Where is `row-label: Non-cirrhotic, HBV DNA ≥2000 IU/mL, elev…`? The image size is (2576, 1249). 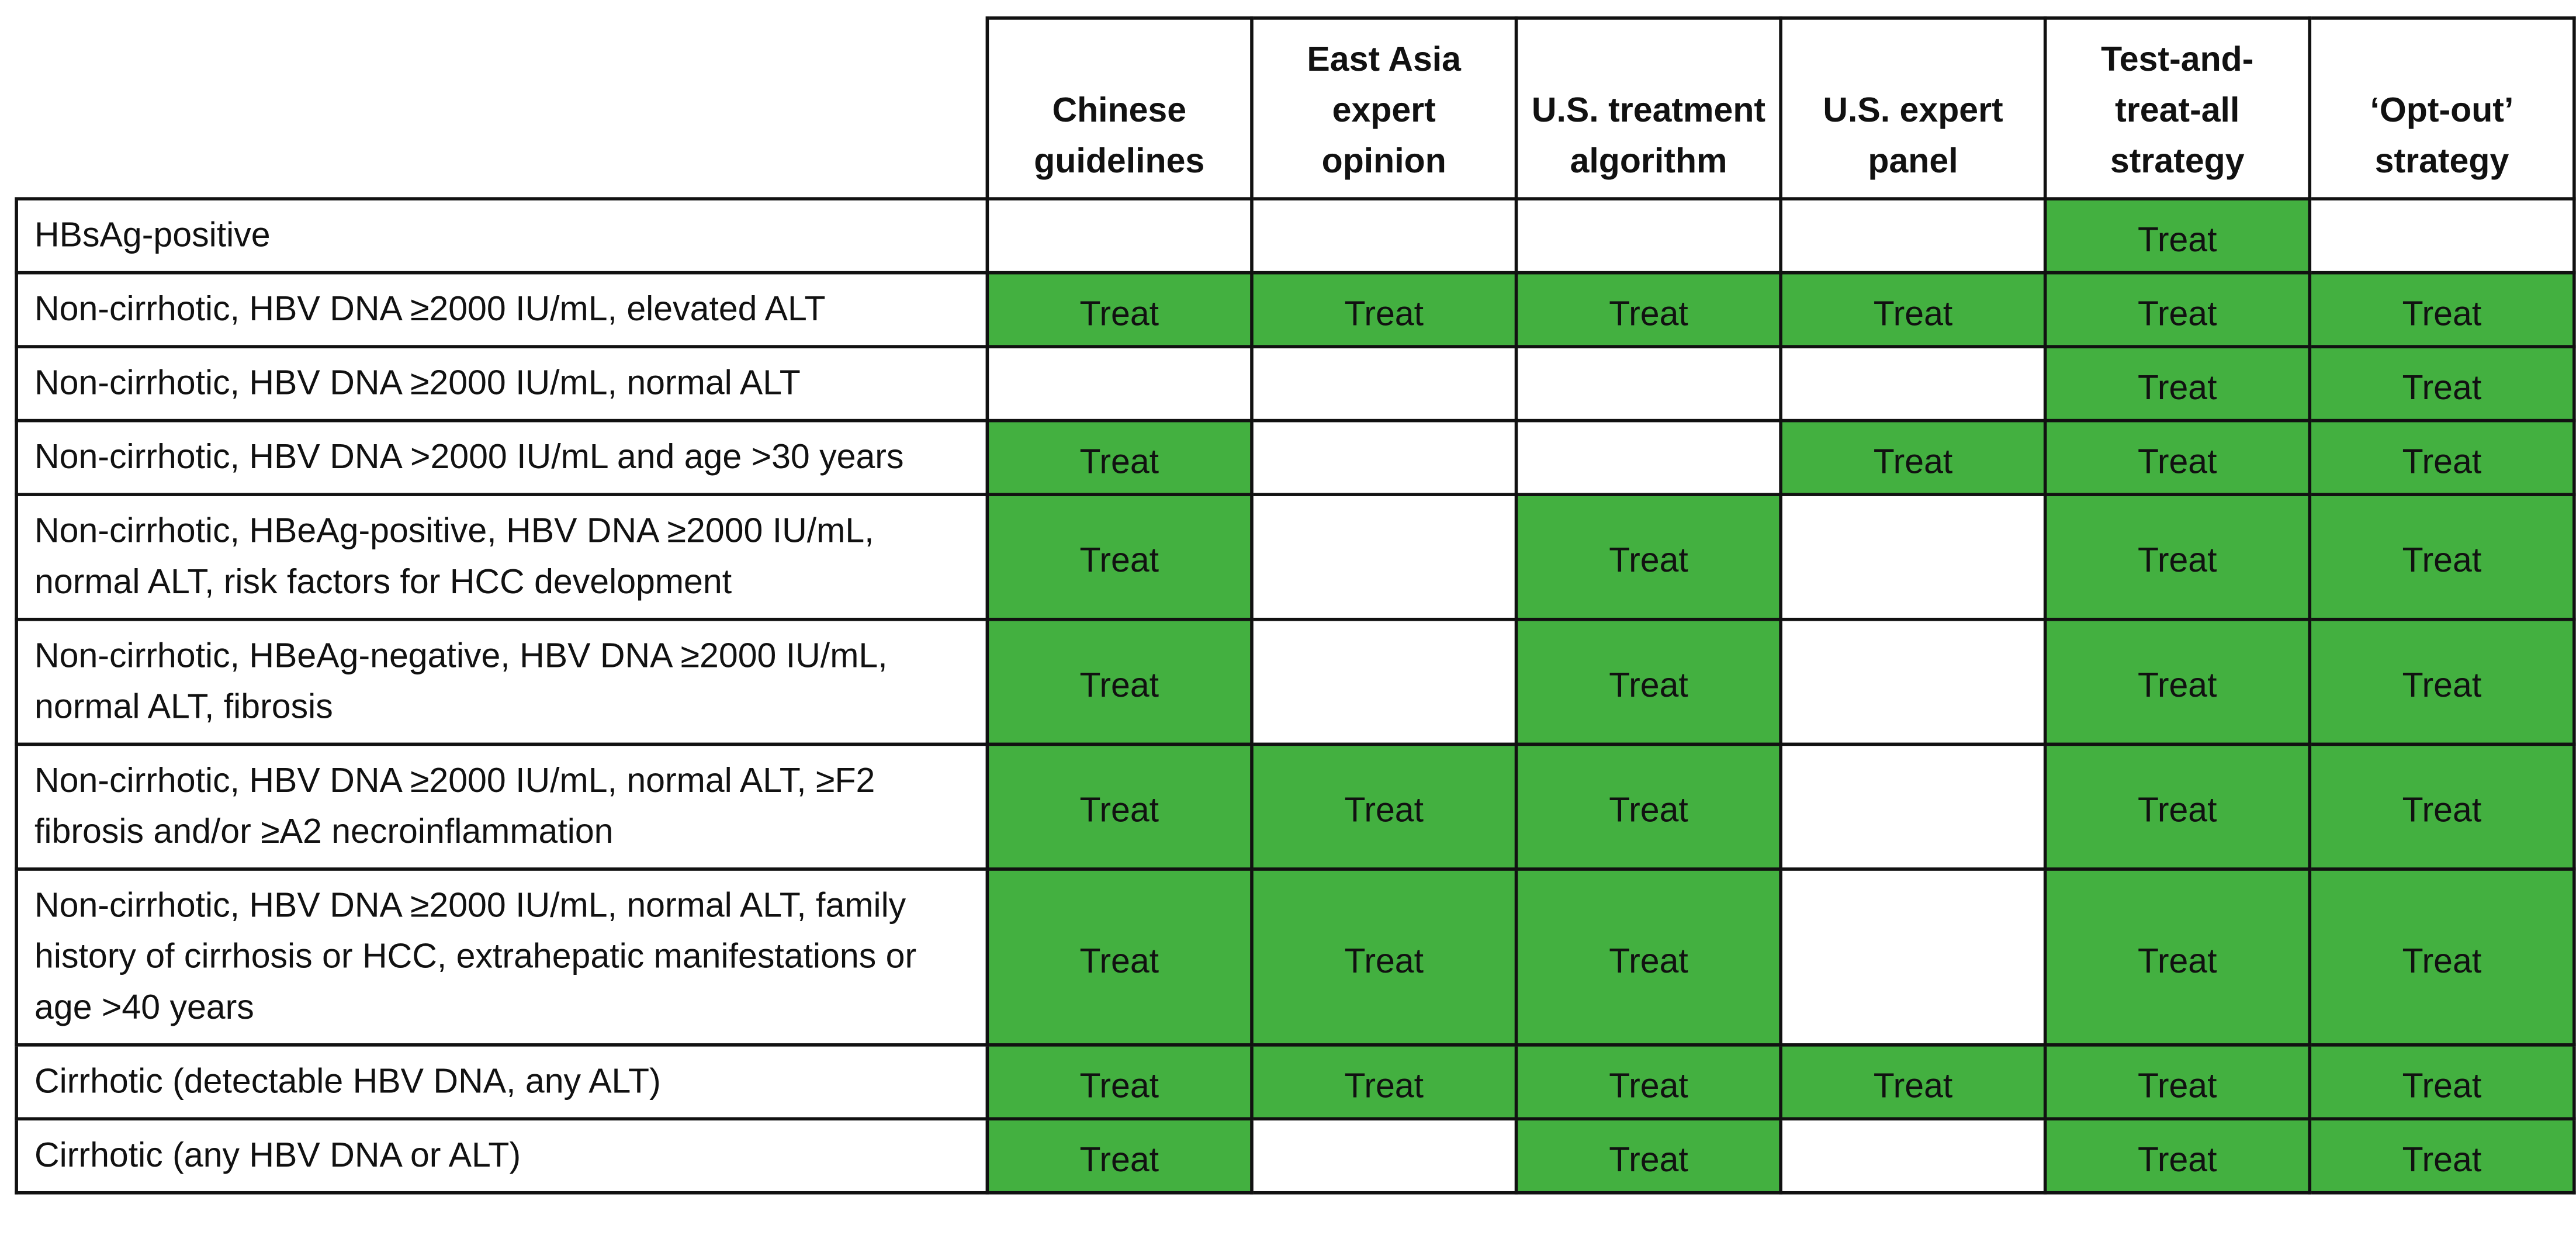 row-label: Non-cirrhotic, HBV DNA ≥2000 IU/mL, elev… is located at coordinates (502, 309).